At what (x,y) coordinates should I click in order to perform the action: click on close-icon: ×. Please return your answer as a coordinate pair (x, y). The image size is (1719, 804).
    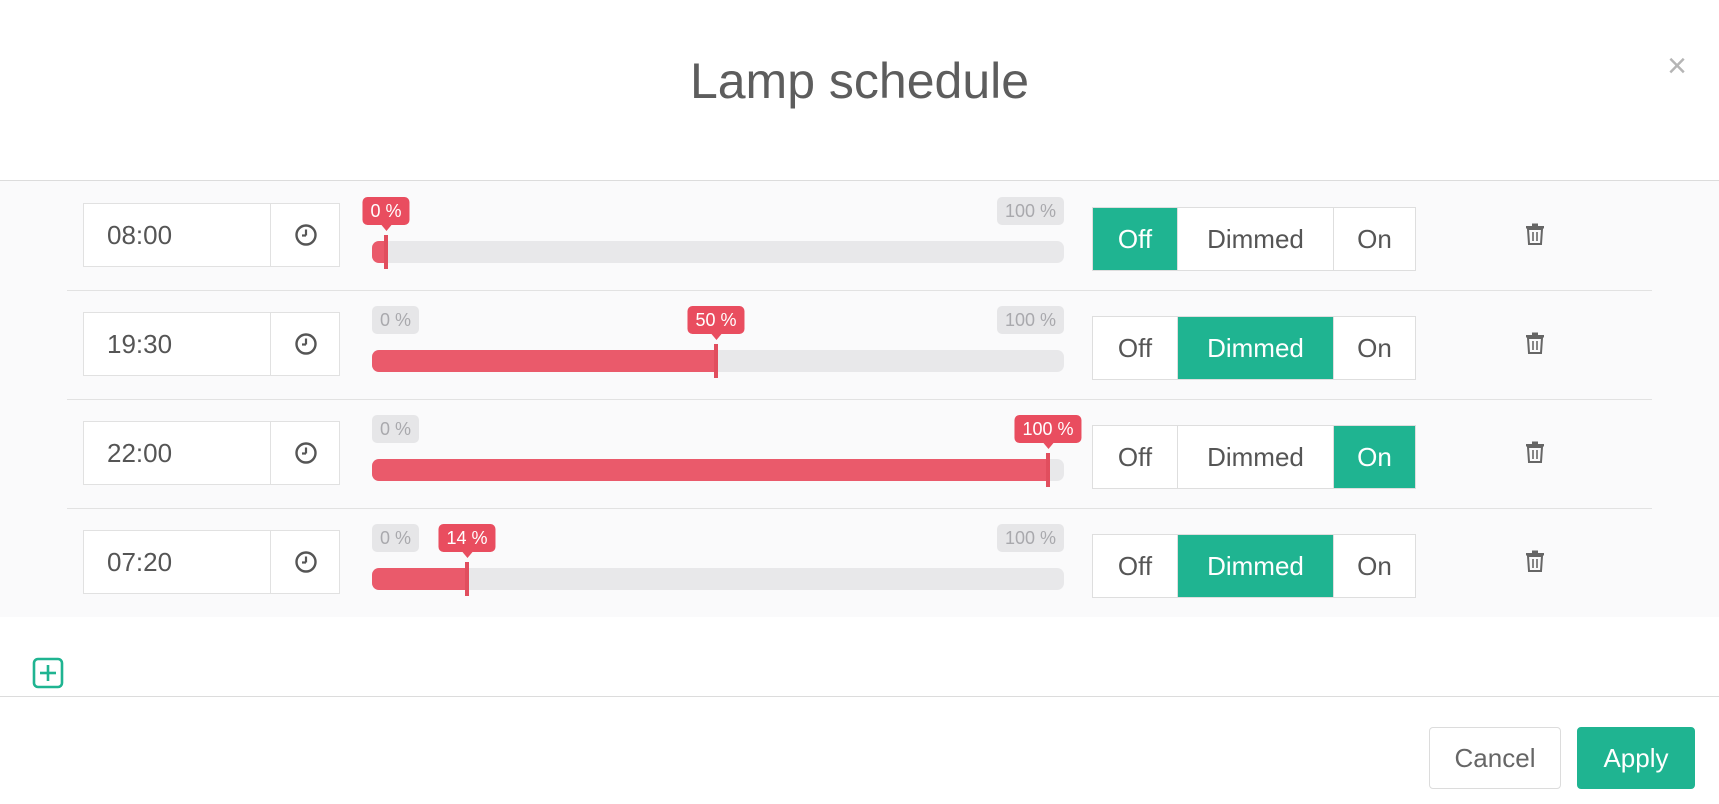
    Looking at the image, I should click on (1677, 66).